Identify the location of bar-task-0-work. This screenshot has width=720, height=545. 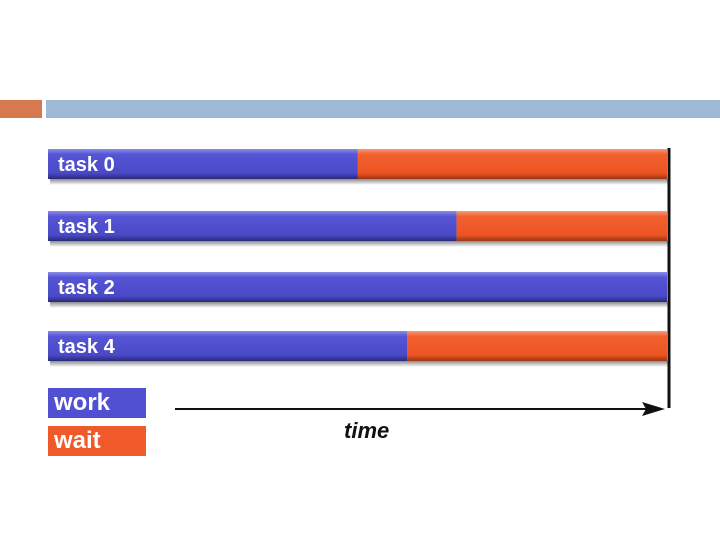
(203, 164).